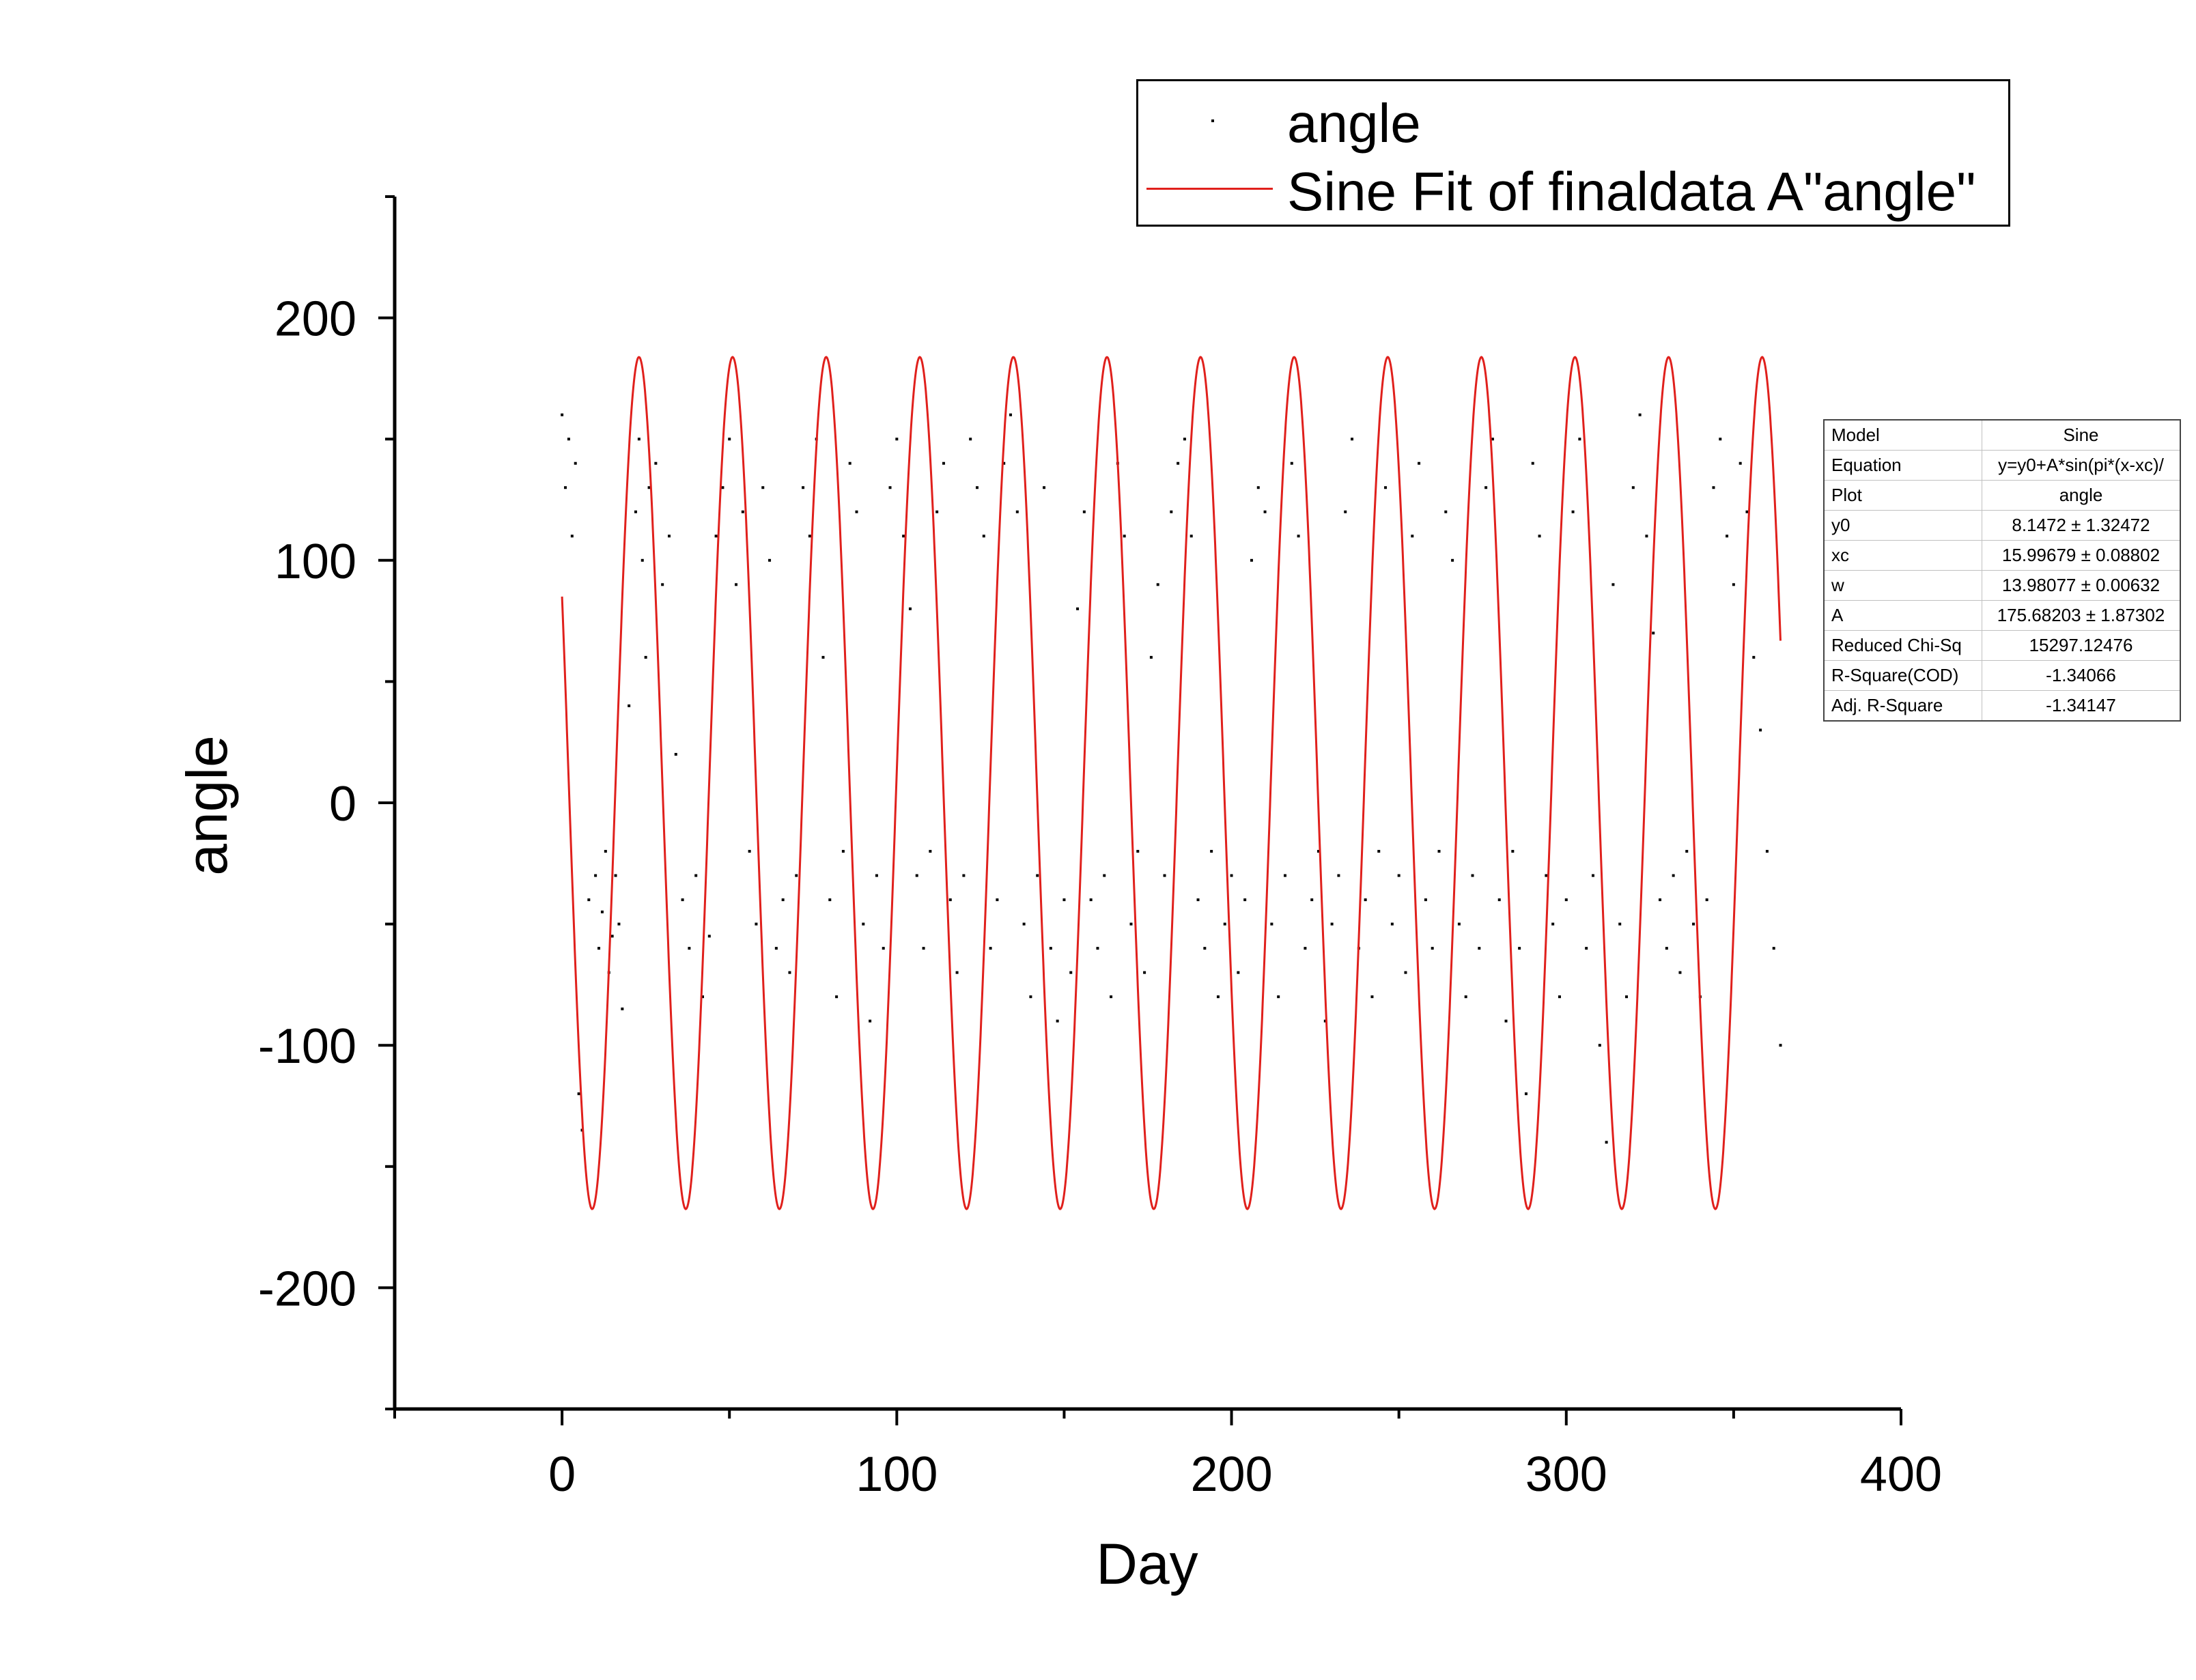  I want to click on x-axis-label: Day, so click(1147, 1564).